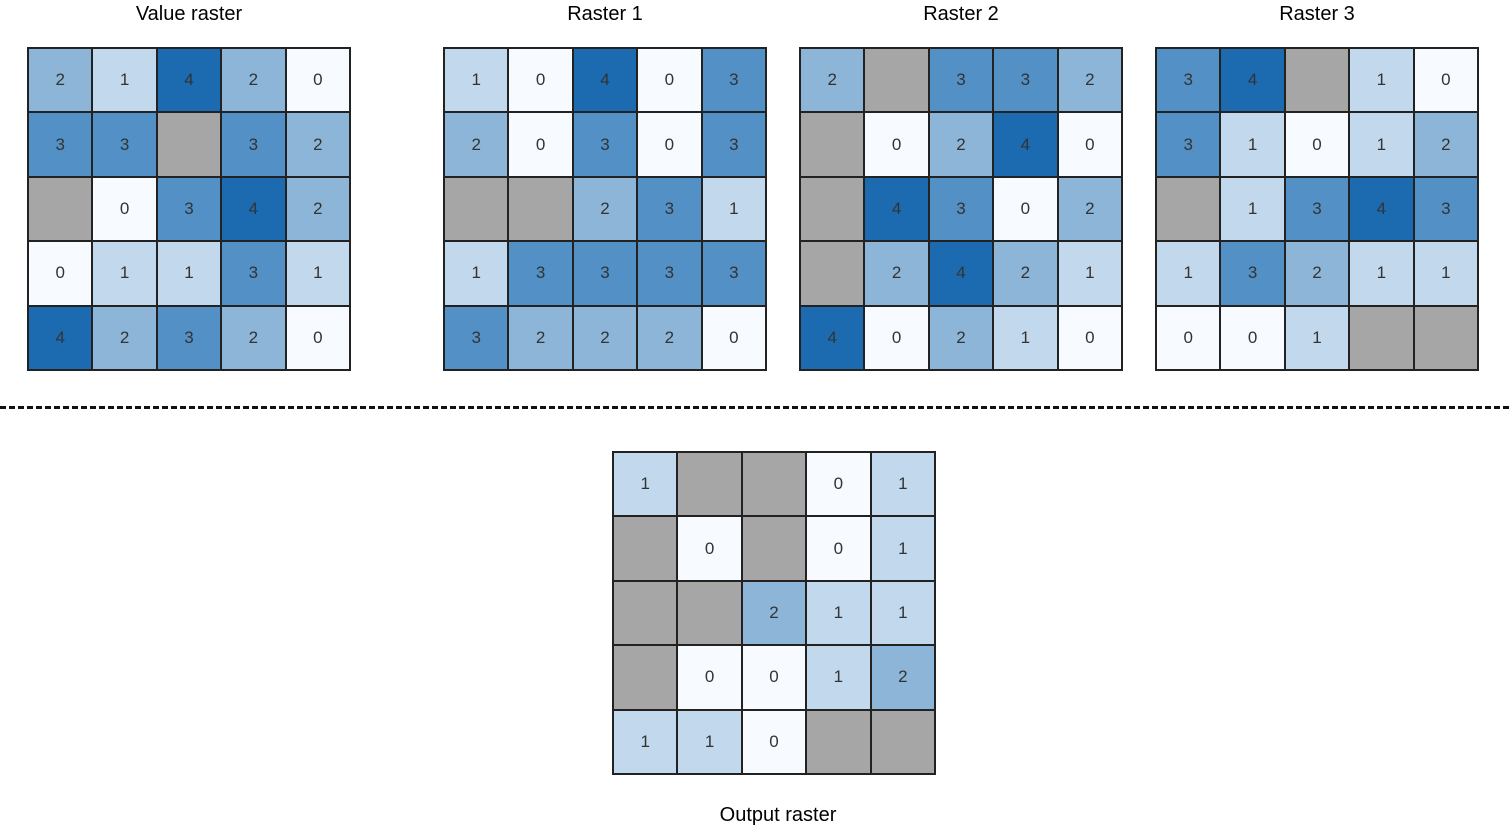 This screenshot has height=838, width=1509. I want to click on value-raster-title: Value raster, so click(189, 14).